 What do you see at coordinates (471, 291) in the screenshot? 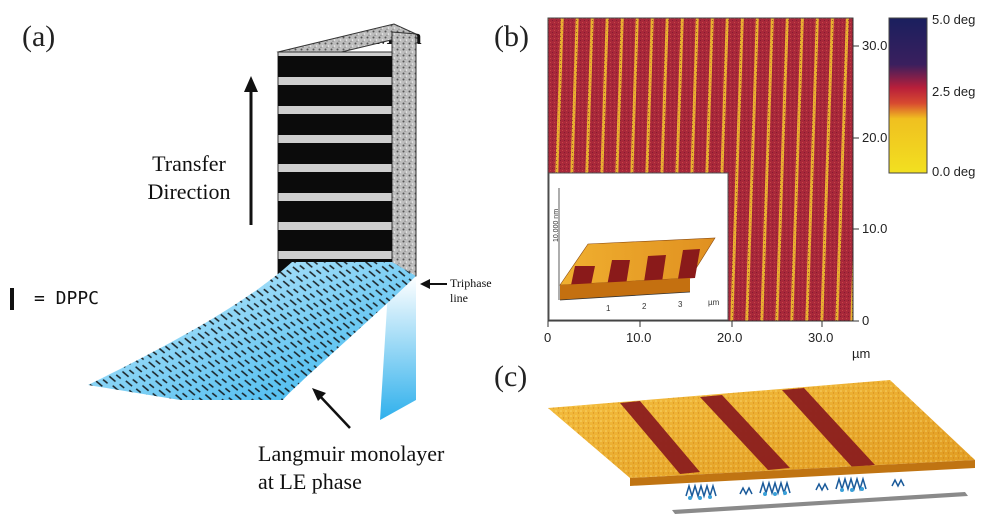
I see `triphase-label: Triphase line` at bounding box center [471, 291].